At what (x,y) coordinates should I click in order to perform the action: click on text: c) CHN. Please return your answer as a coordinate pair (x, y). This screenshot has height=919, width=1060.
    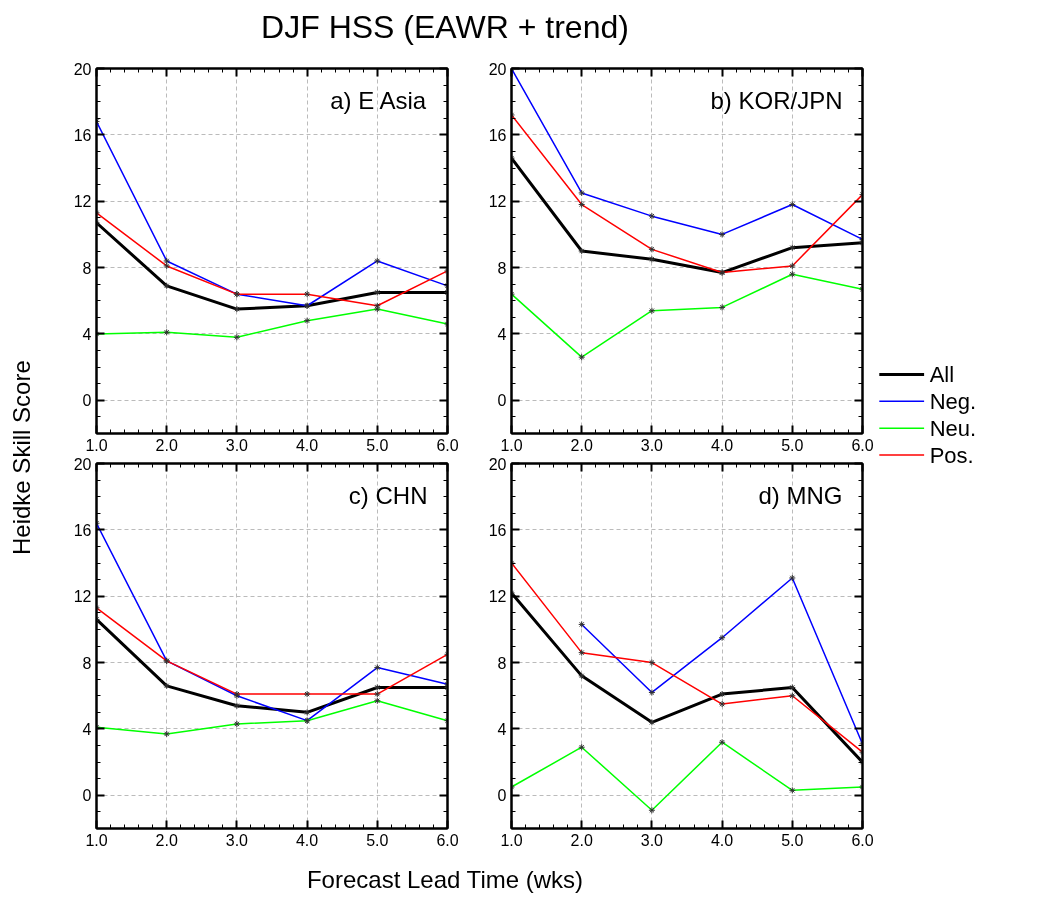
    Looking at the image, I should click on (388, 495).